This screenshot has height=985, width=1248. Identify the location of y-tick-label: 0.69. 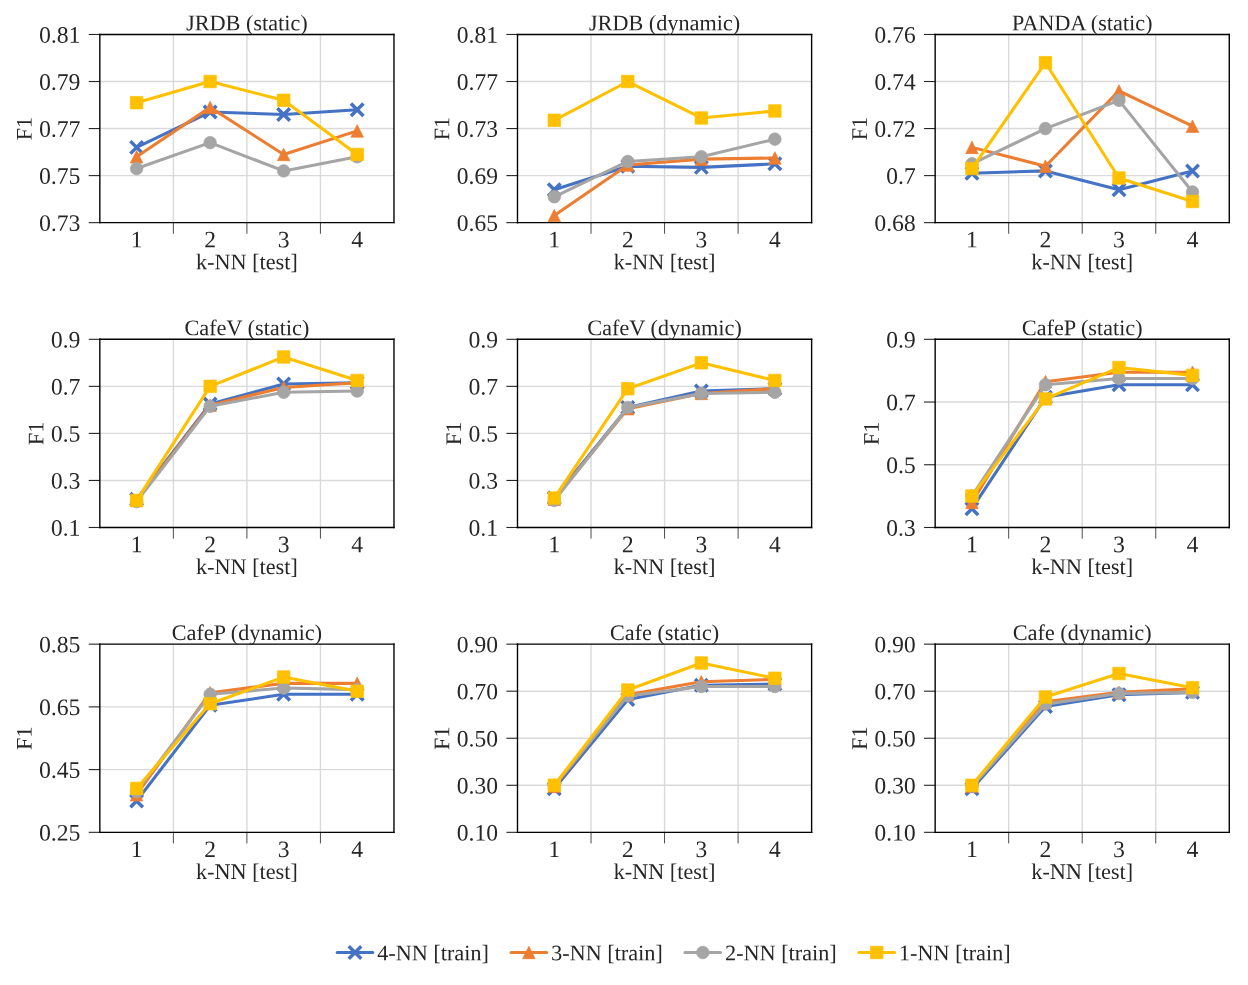
(477, 176).